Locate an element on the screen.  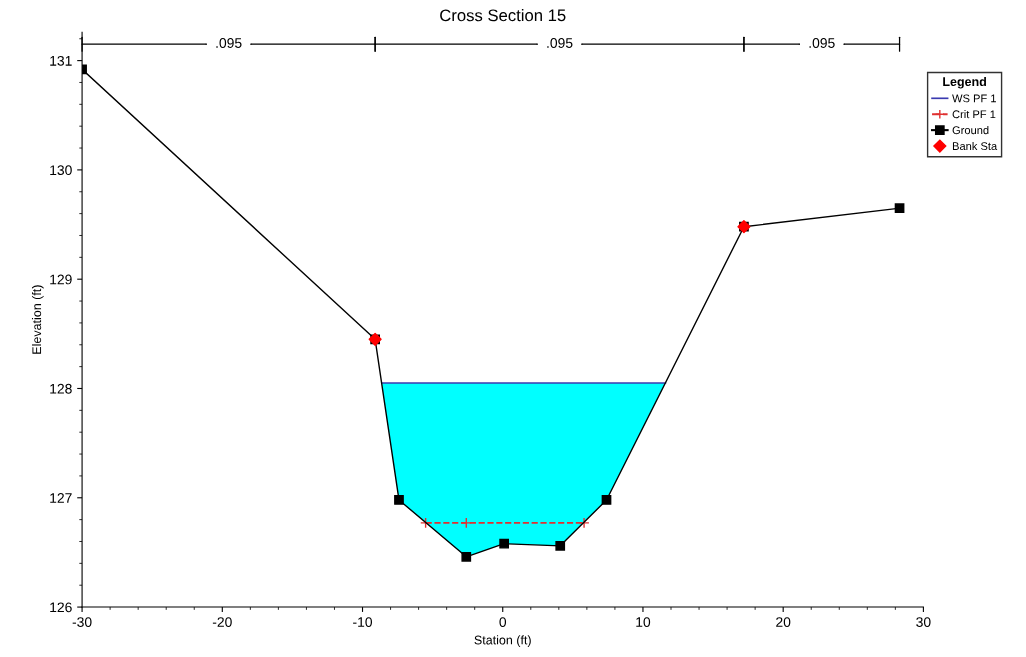
x-tick-label: 30 is located at coordinates (923, 622).